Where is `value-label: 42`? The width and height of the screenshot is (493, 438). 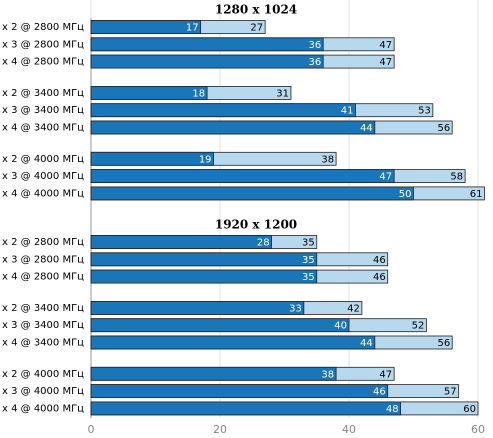
value-label: 42 is located at coordinates (353, 308).